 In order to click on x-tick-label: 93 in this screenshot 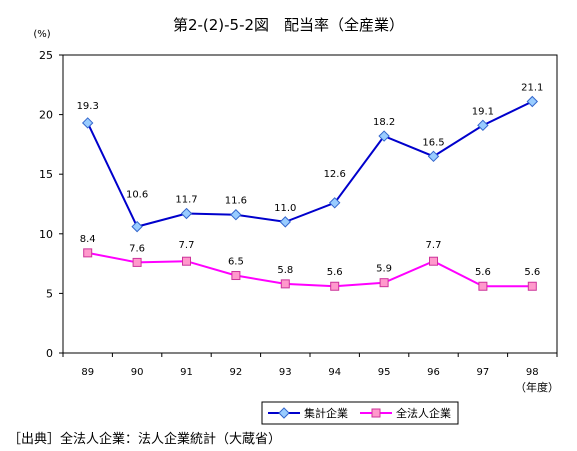, I will do `click(285, 372)`.